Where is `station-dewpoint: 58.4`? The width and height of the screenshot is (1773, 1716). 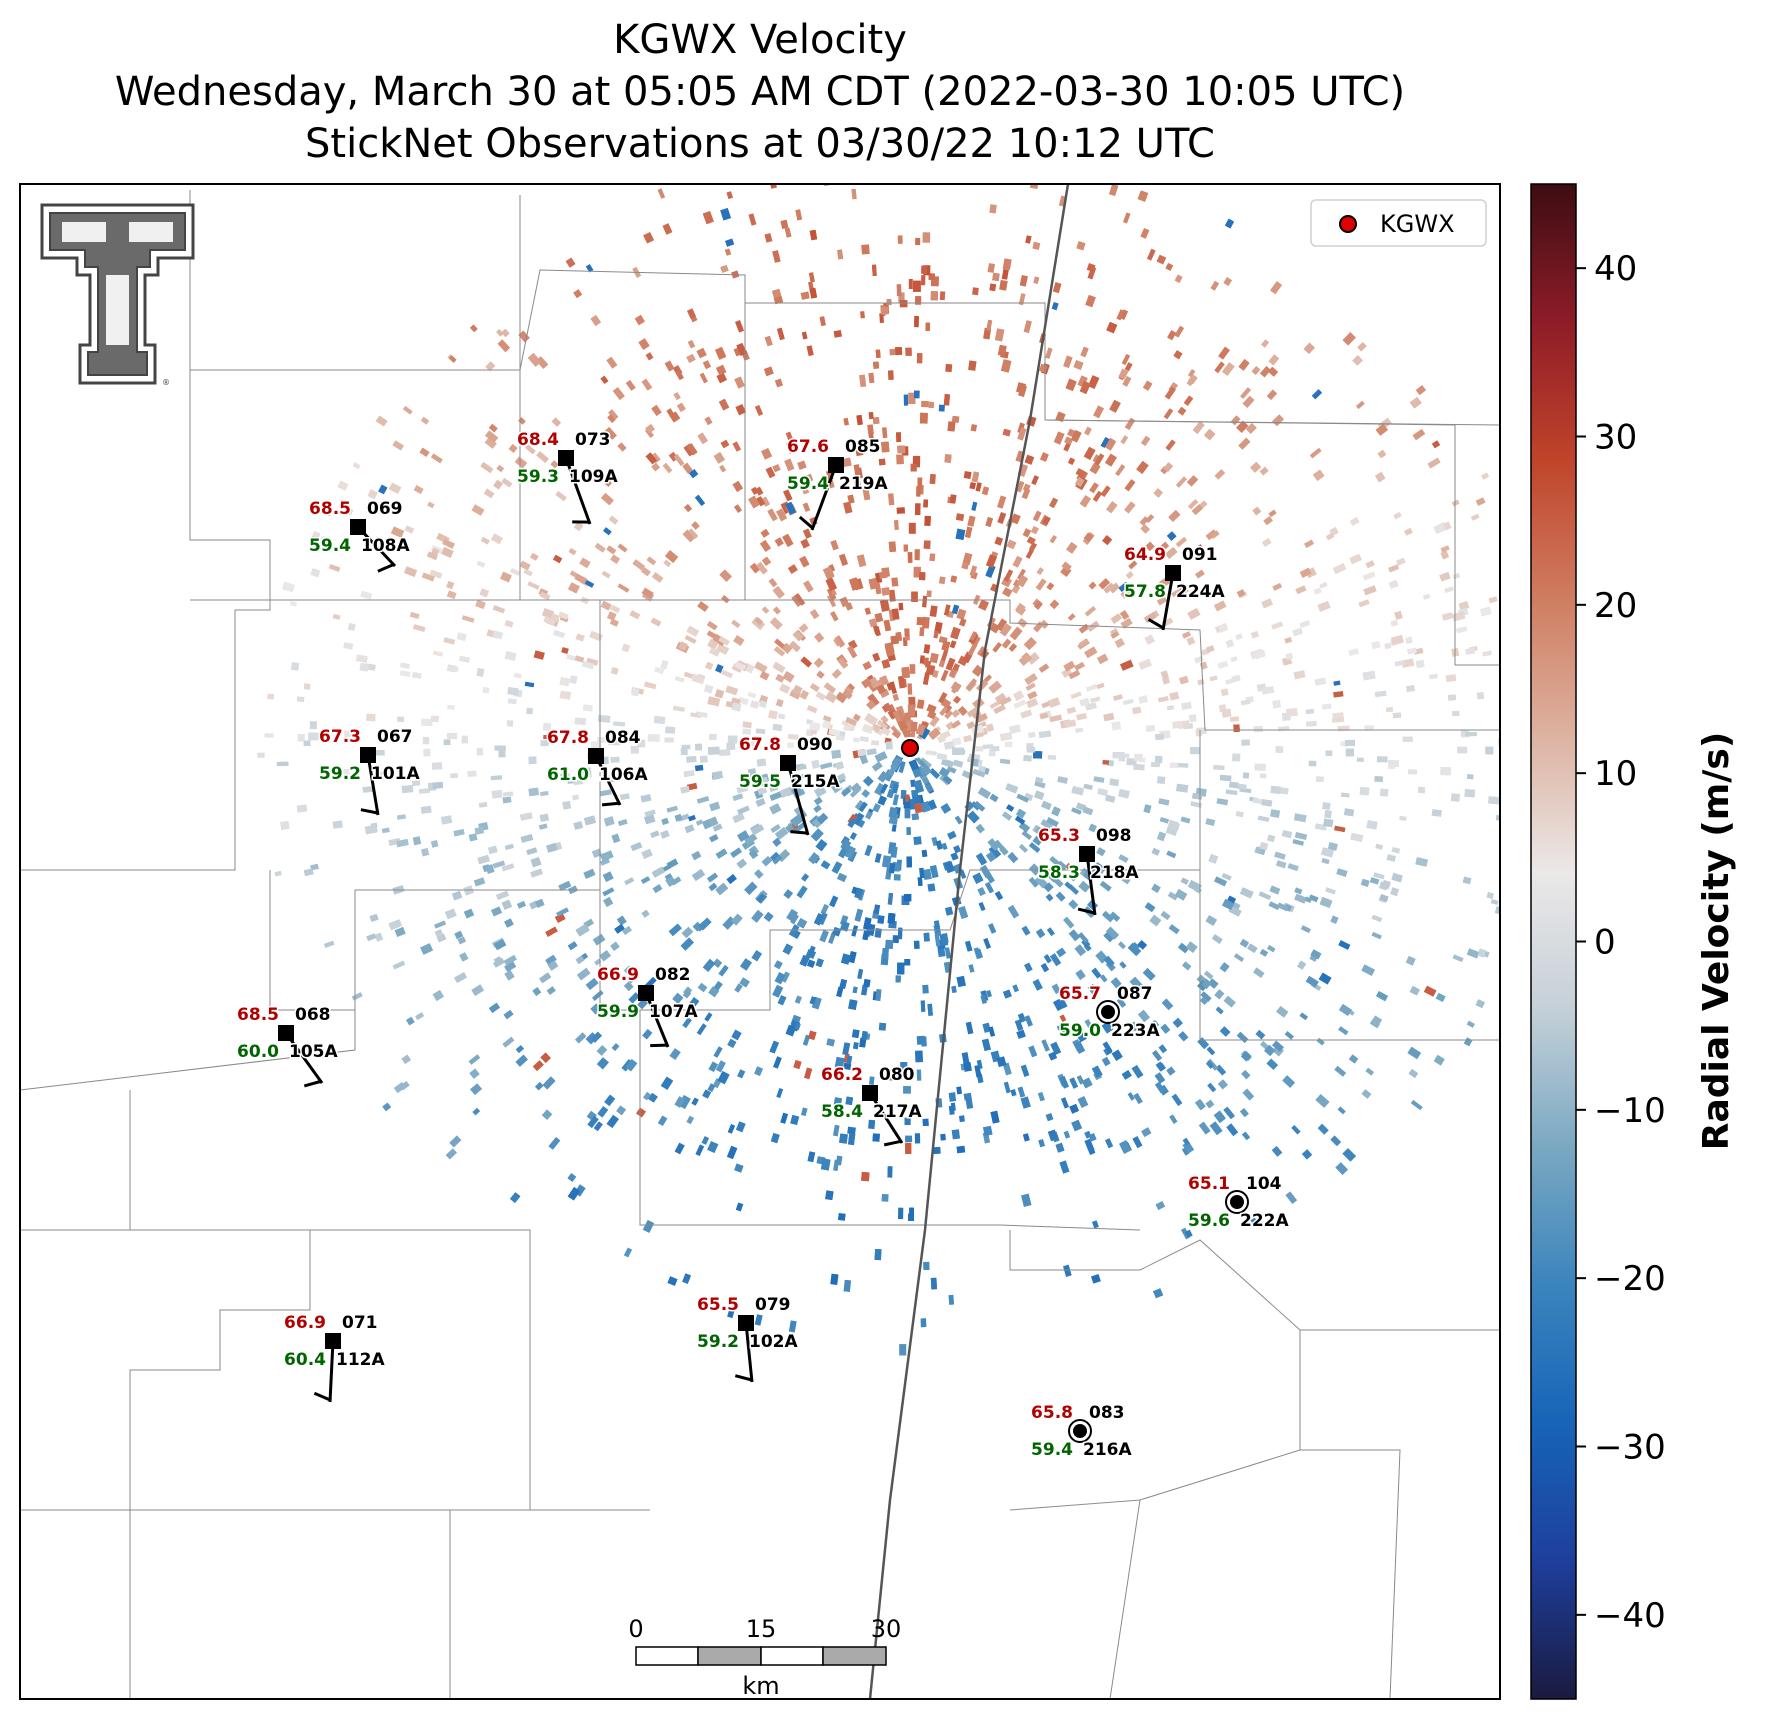
station-dewpoint: 58.4 is located at coordinates (842, 1112).